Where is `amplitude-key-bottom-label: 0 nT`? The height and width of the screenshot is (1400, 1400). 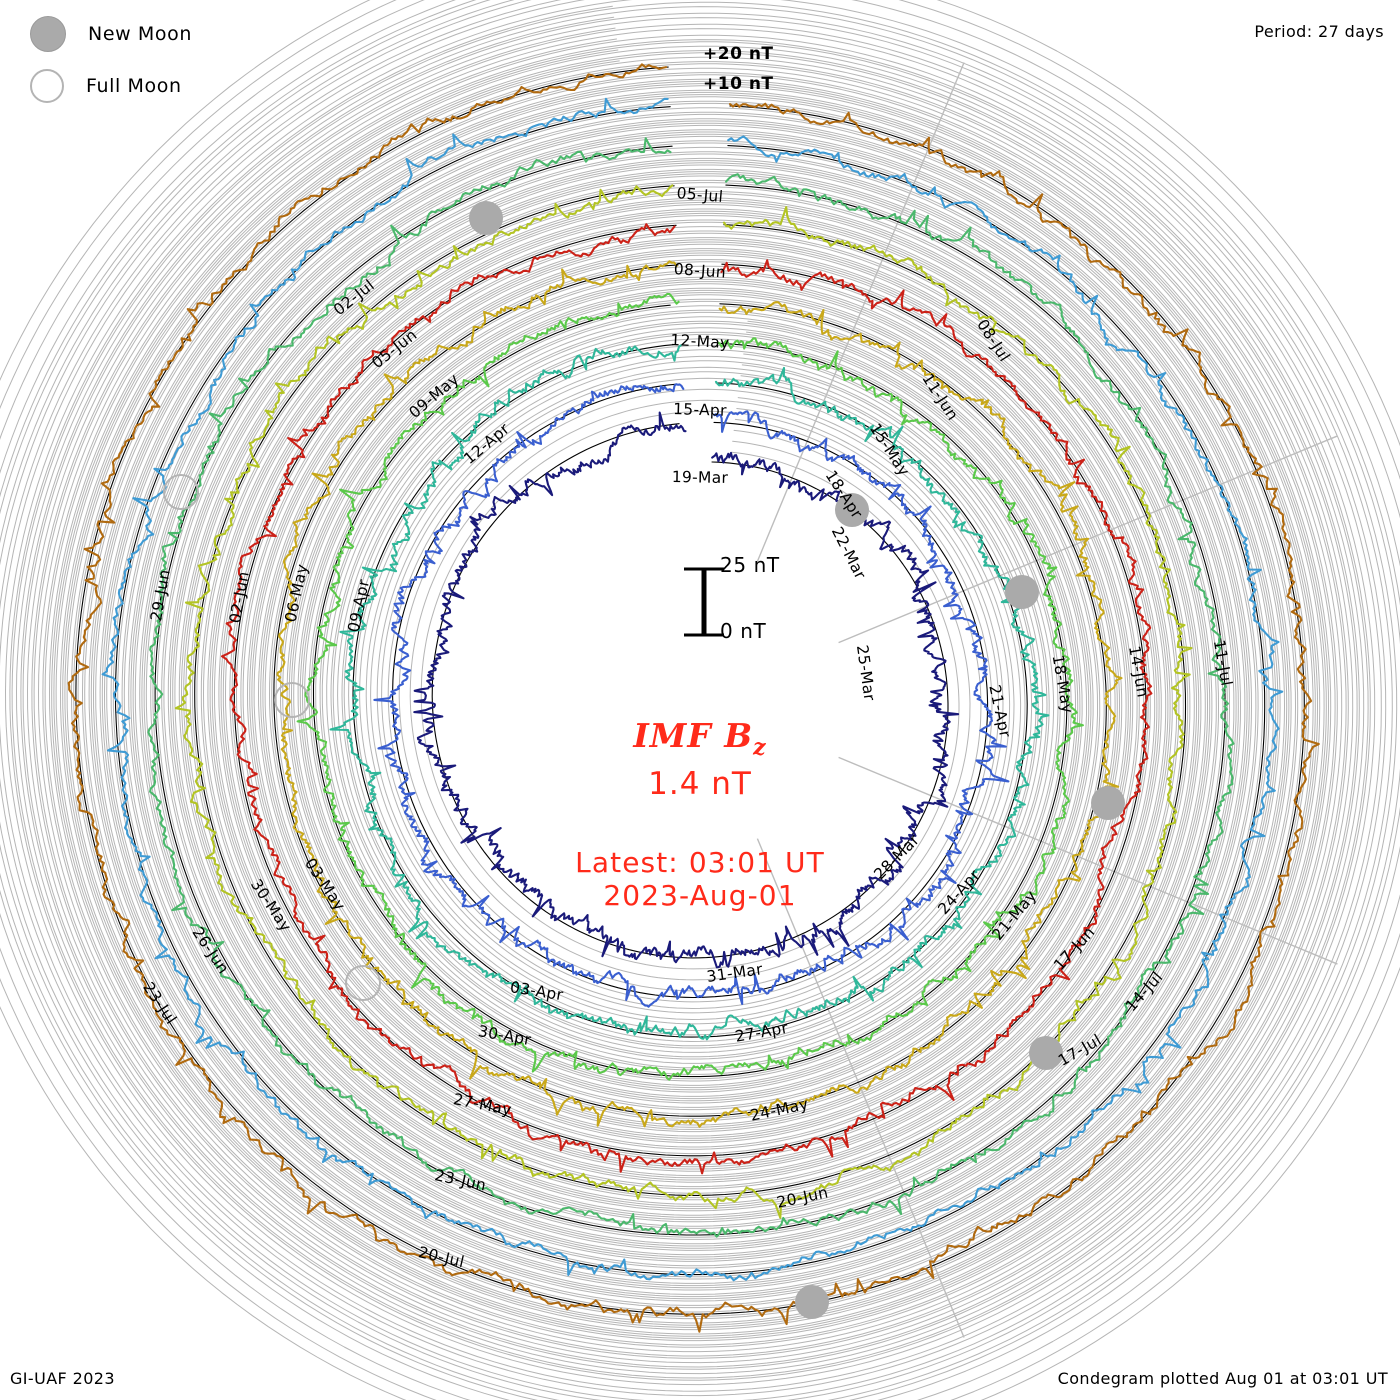 amplitude-key-bottom-label: 0 nT is located at coordinates (743, 631).